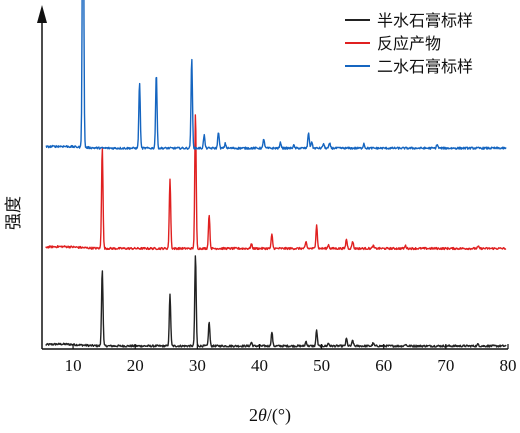 This screenshot has height=433, width=520. Describe the element at coordinates (73, 365) in the screenshot. I see `x-tick-label: 10` at that location.